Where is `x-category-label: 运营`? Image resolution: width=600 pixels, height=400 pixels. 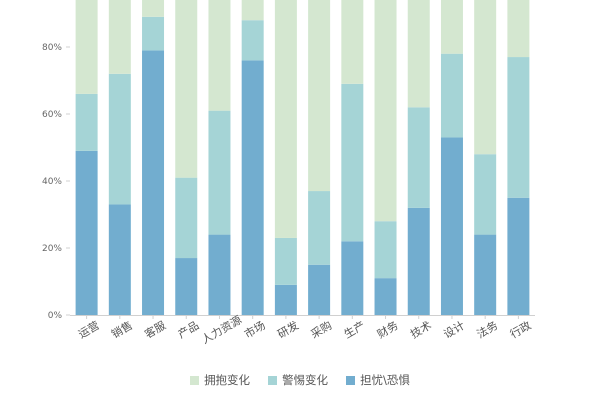 x-category-label: 运营 is located at coordinates (89, 329).